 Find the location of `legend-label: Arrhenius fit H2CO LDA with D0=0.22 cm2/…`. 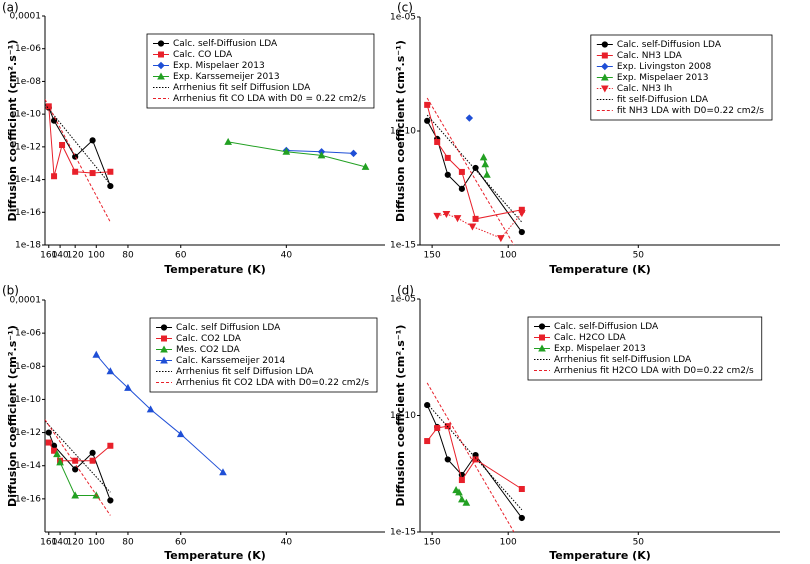

legend-label: Arrhenius fit H2CO LDA with D0=0.22 cm2/… is located at coordinates (654, 371).